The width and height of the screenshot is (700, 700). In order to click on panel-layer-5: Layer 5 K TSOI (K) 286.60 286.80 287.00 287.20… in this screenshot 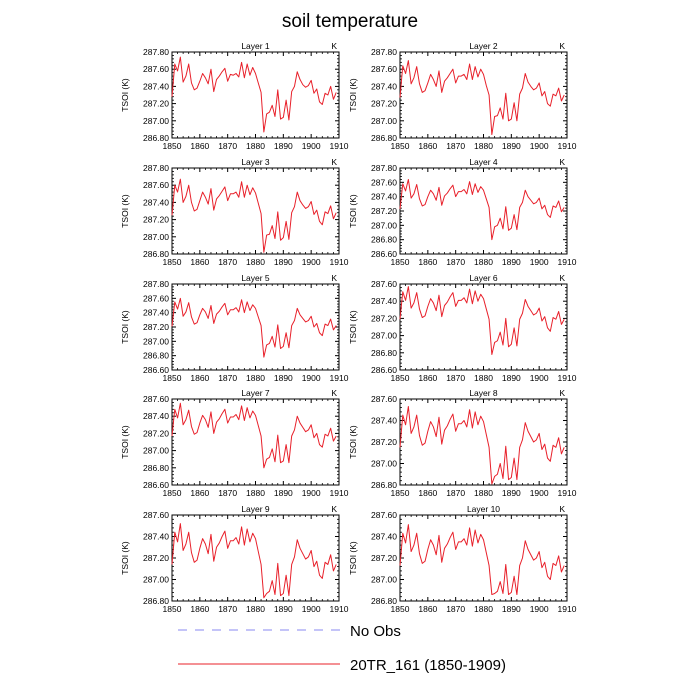, I will do `click(234, 328)`.